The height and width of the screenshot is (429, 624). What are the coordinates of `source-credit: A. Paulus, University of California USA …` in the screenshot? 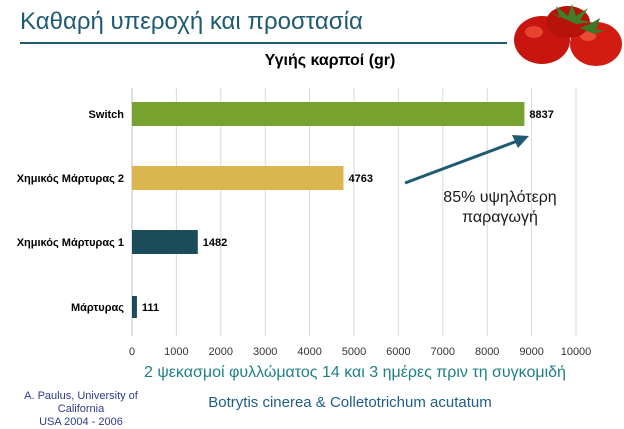 It's located at (81, 409).